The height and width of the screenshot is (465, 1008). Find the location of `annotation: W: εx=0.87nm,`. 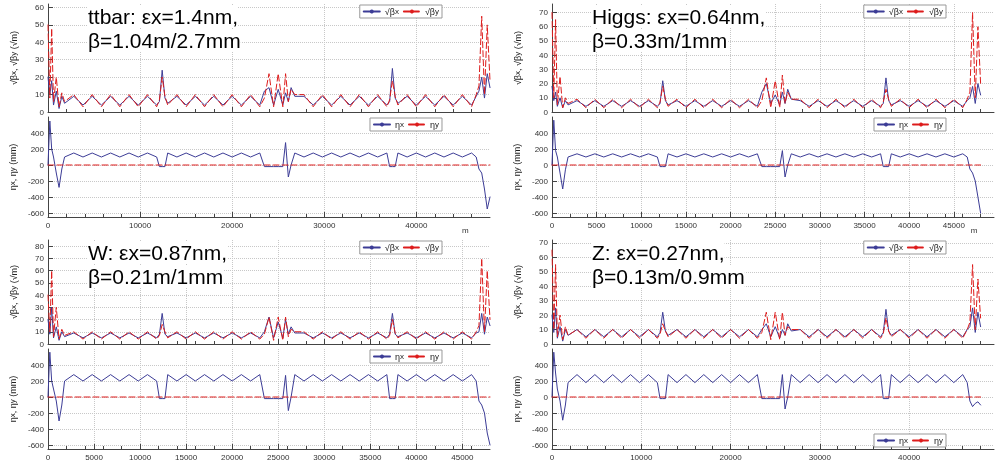

annotation: W: εx=0.87nm, is located at coordinates (158, 252).